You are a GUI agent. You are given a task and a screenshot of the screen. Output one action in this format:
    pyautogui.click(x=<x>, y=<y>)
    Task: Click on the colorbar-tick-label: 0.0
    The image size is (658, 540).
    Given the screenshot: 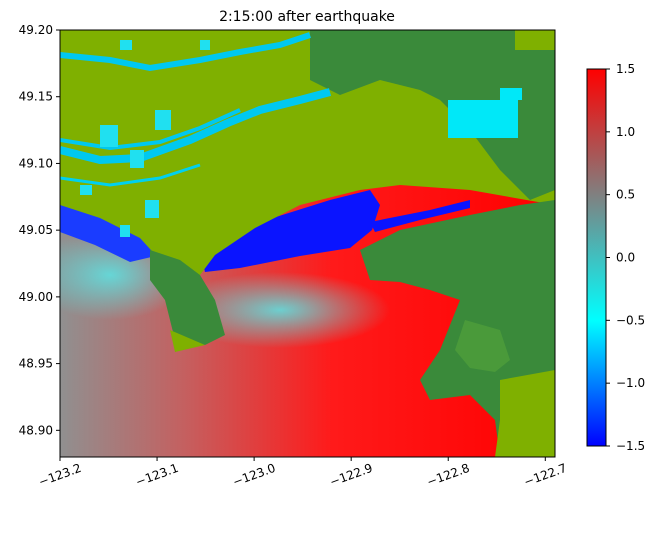 What is the action you would take?
    pyautogui.click(x=625, y=258)
    